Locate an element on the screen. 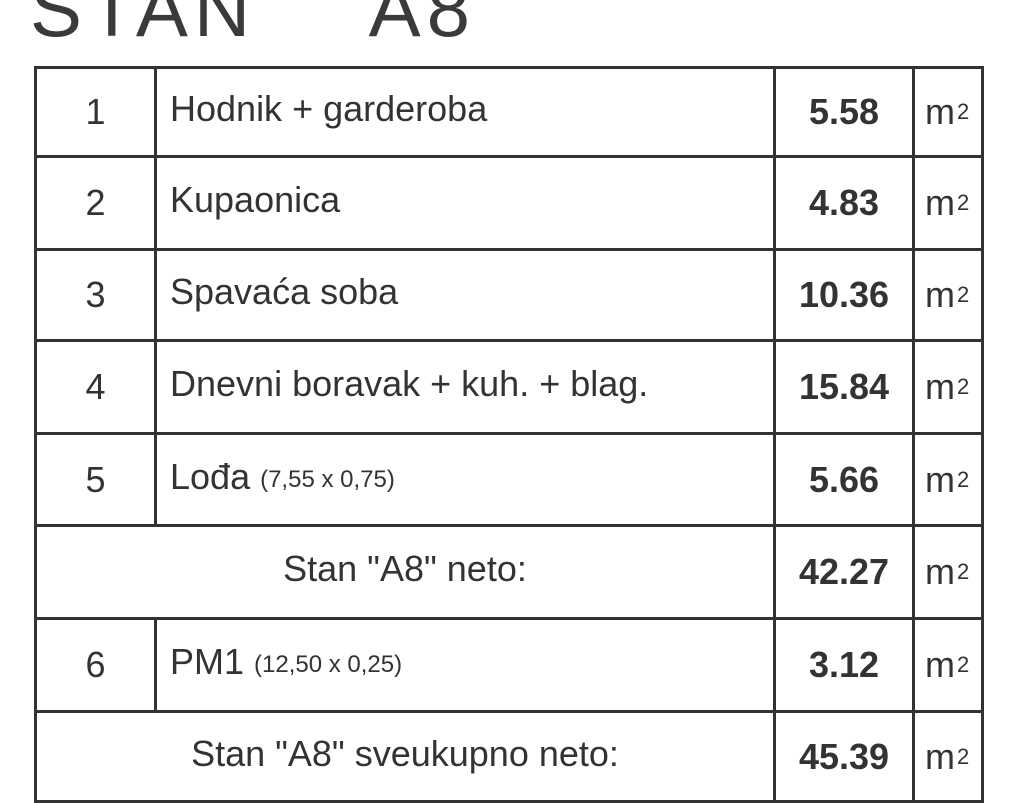  room-name-cell: Kupaonica is located at coordinates (466, 203).